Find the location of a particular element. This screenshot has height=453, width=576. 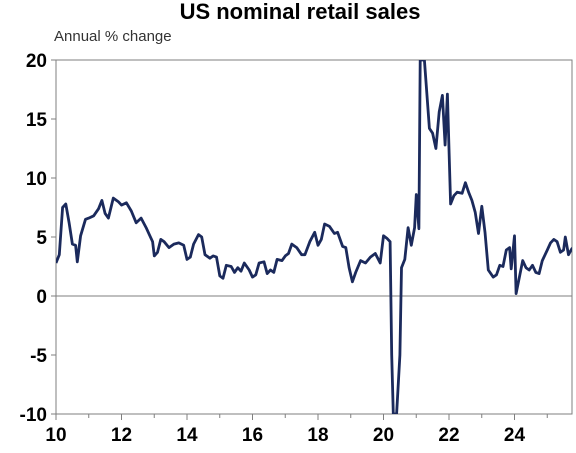

y-tick-label: 15 is located at coordinates (37, 120).